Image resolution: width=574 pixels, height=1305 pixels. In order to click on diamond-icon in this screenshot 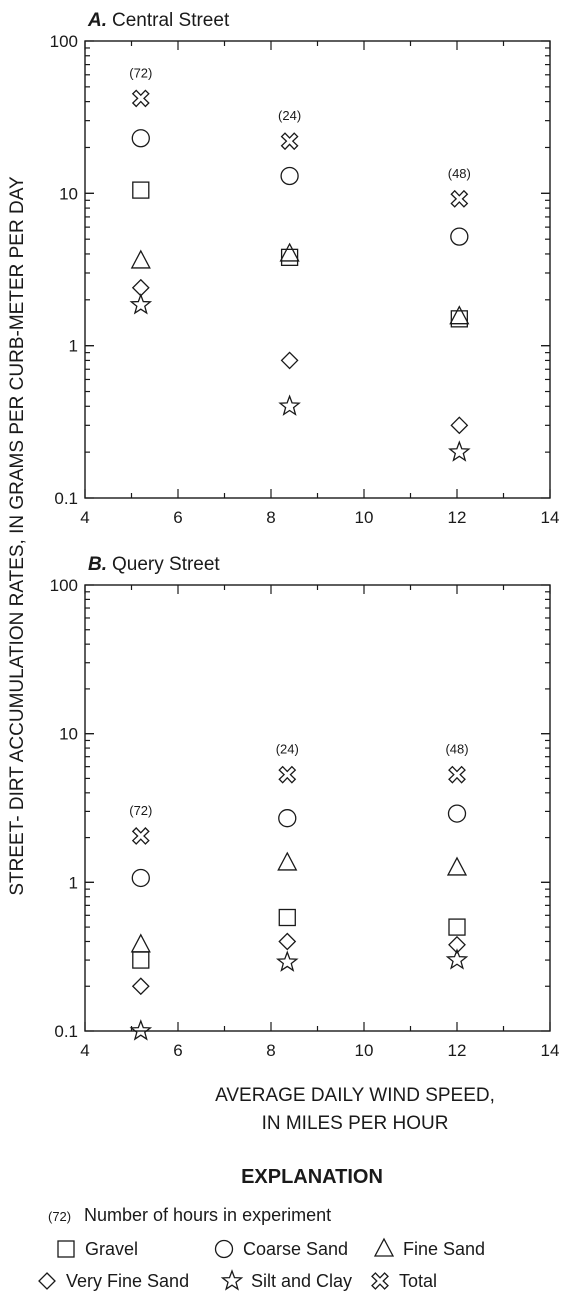, I will do `click(47, 1281)`.